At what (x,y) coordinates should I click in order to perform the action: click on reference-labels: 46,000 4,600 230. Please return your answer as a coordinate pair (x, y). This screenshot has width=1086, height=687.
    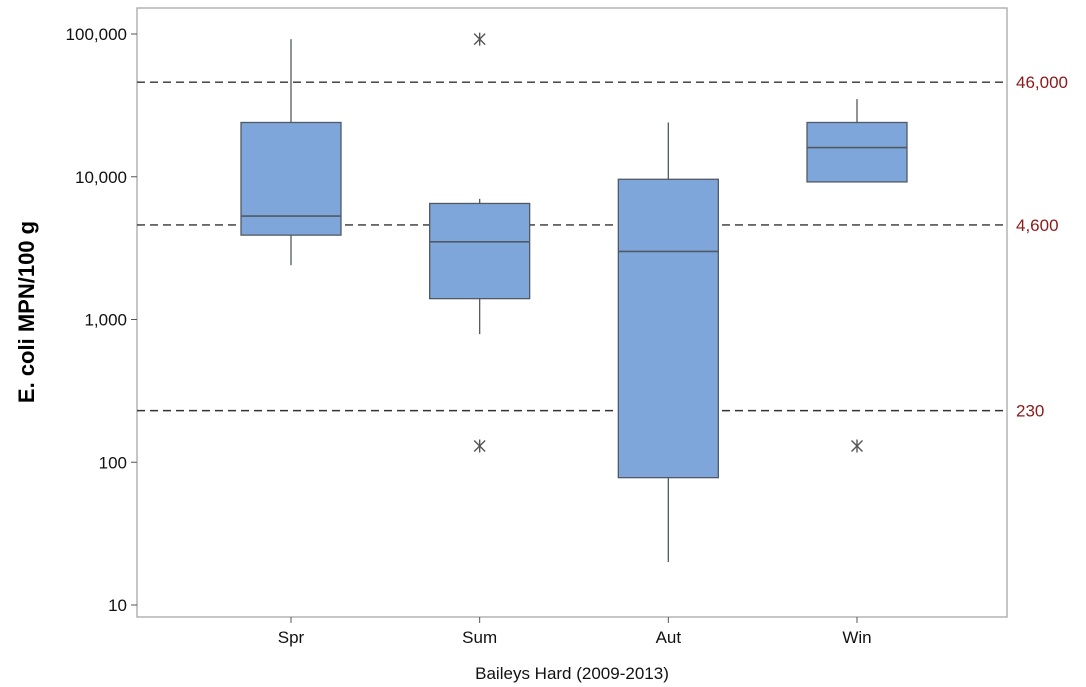
    Looking at the image, I should click on (1042, 246).